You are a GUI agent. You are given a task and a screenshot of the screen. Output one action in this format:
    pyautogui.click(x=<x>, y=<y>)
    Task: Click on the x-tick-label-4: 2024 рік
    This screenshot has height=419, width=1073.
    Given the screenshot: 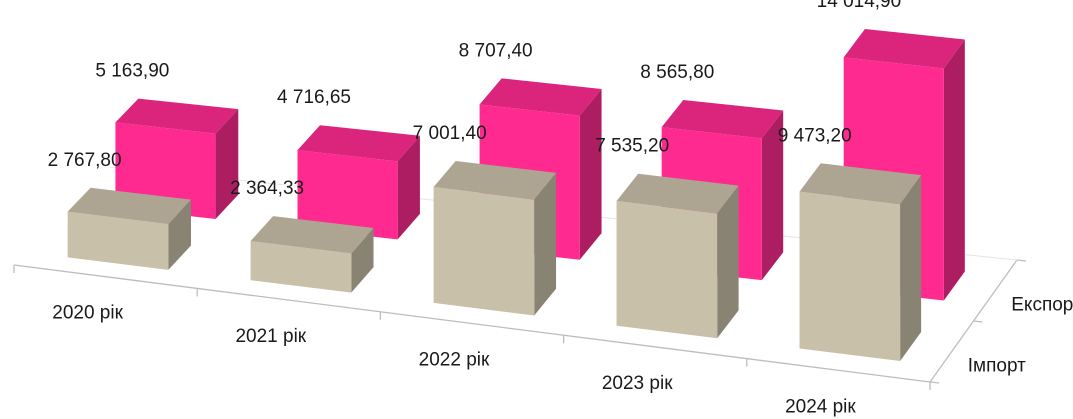 What is the action you would take?
    pyautogui.click(x=820, y=406)
    